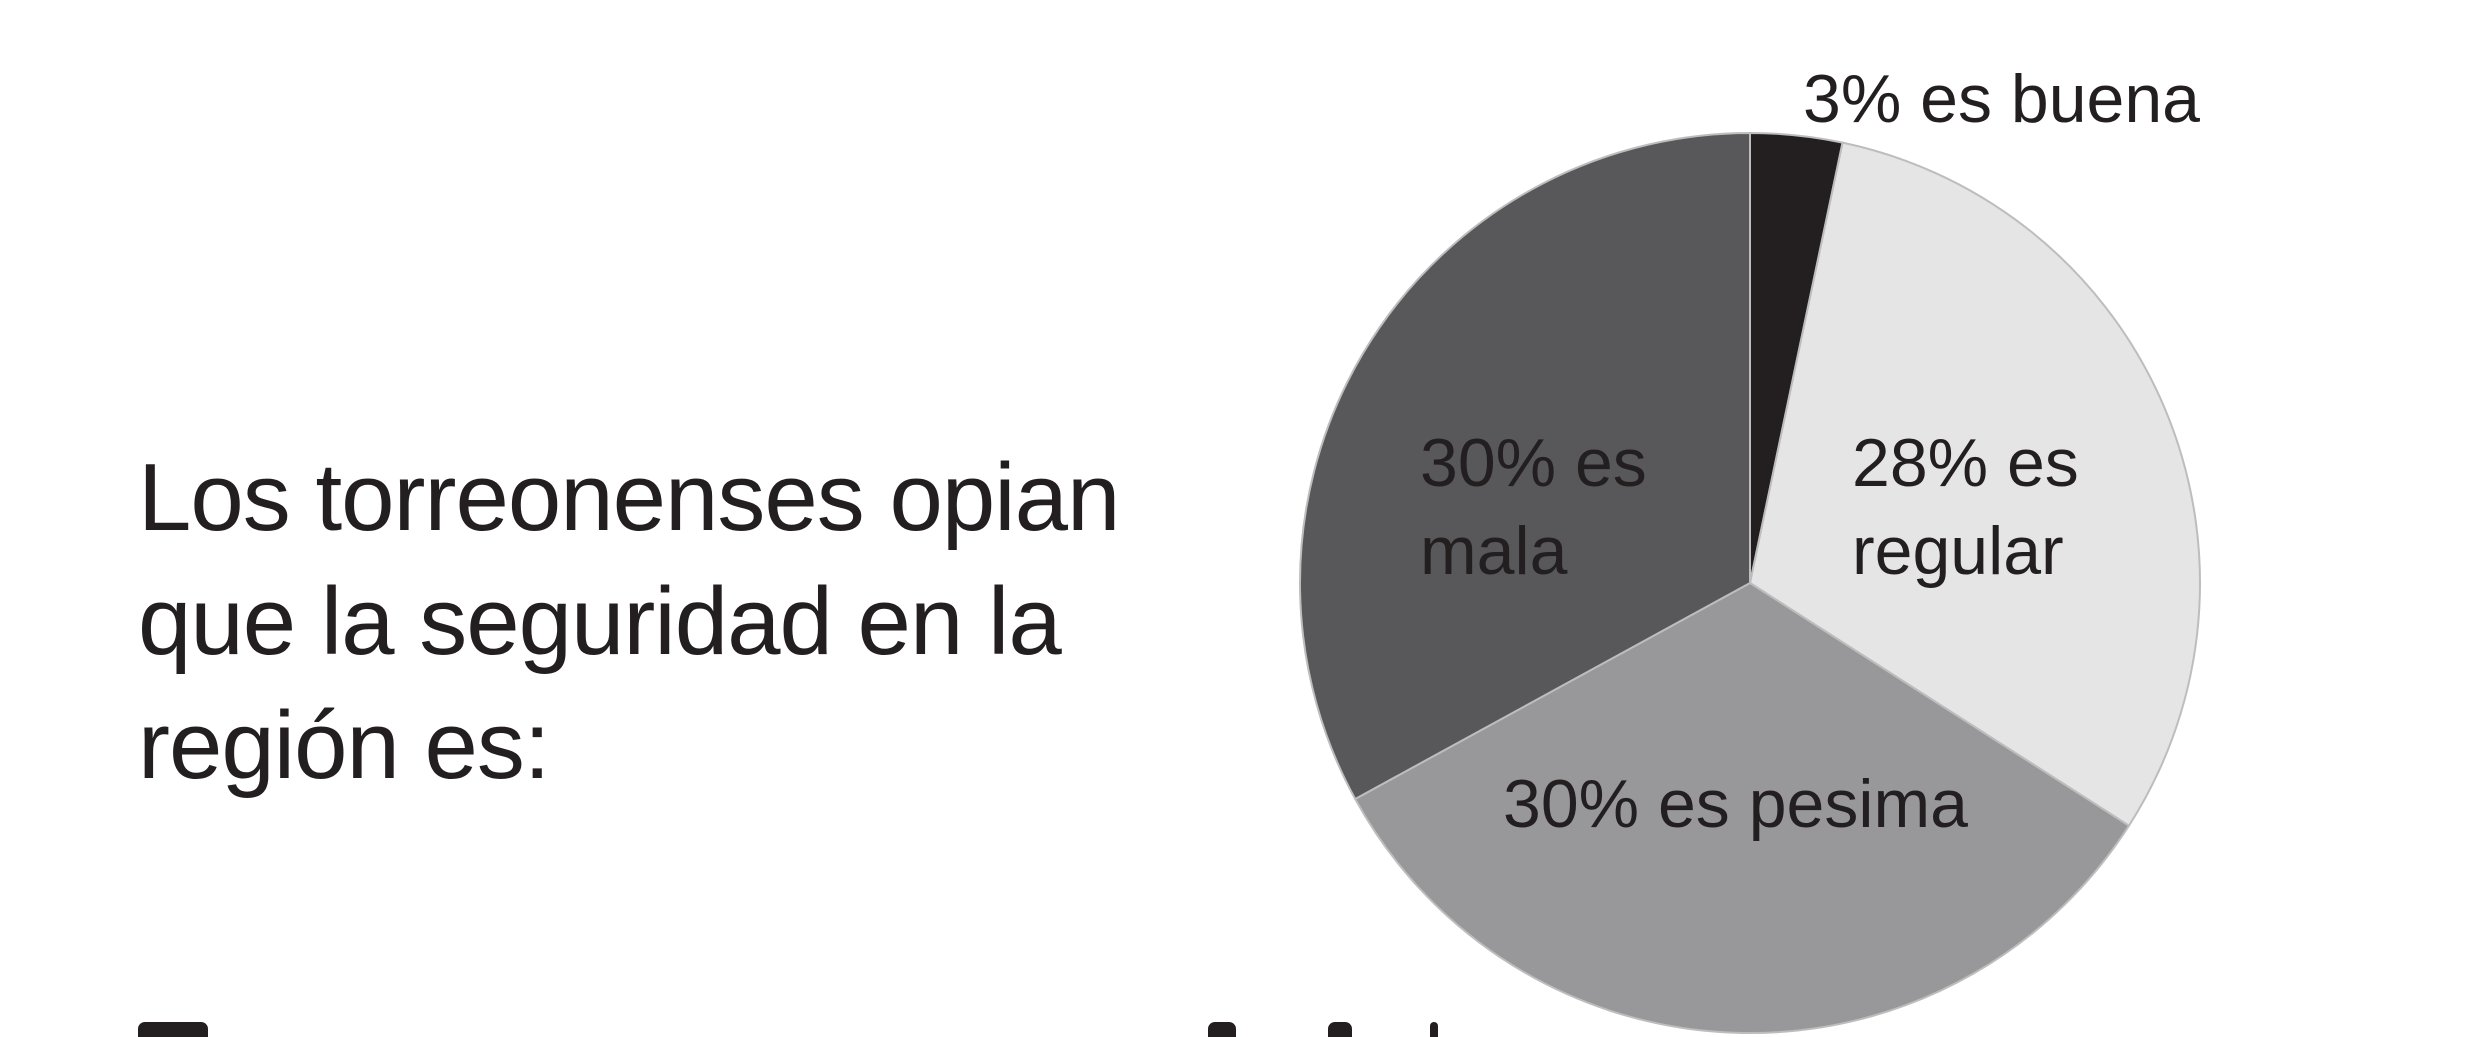  I want to click on pie-slice-pesima, so click(1742, 808).